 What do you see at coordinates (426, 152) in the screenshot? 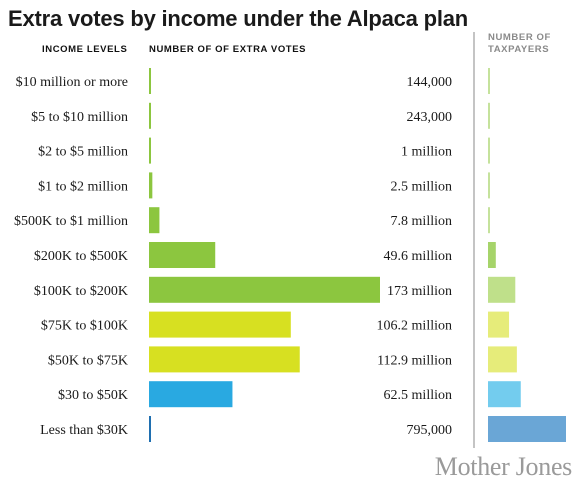
I see `extra-votes-value-label: 1 million` at bounding box center [426, 152].